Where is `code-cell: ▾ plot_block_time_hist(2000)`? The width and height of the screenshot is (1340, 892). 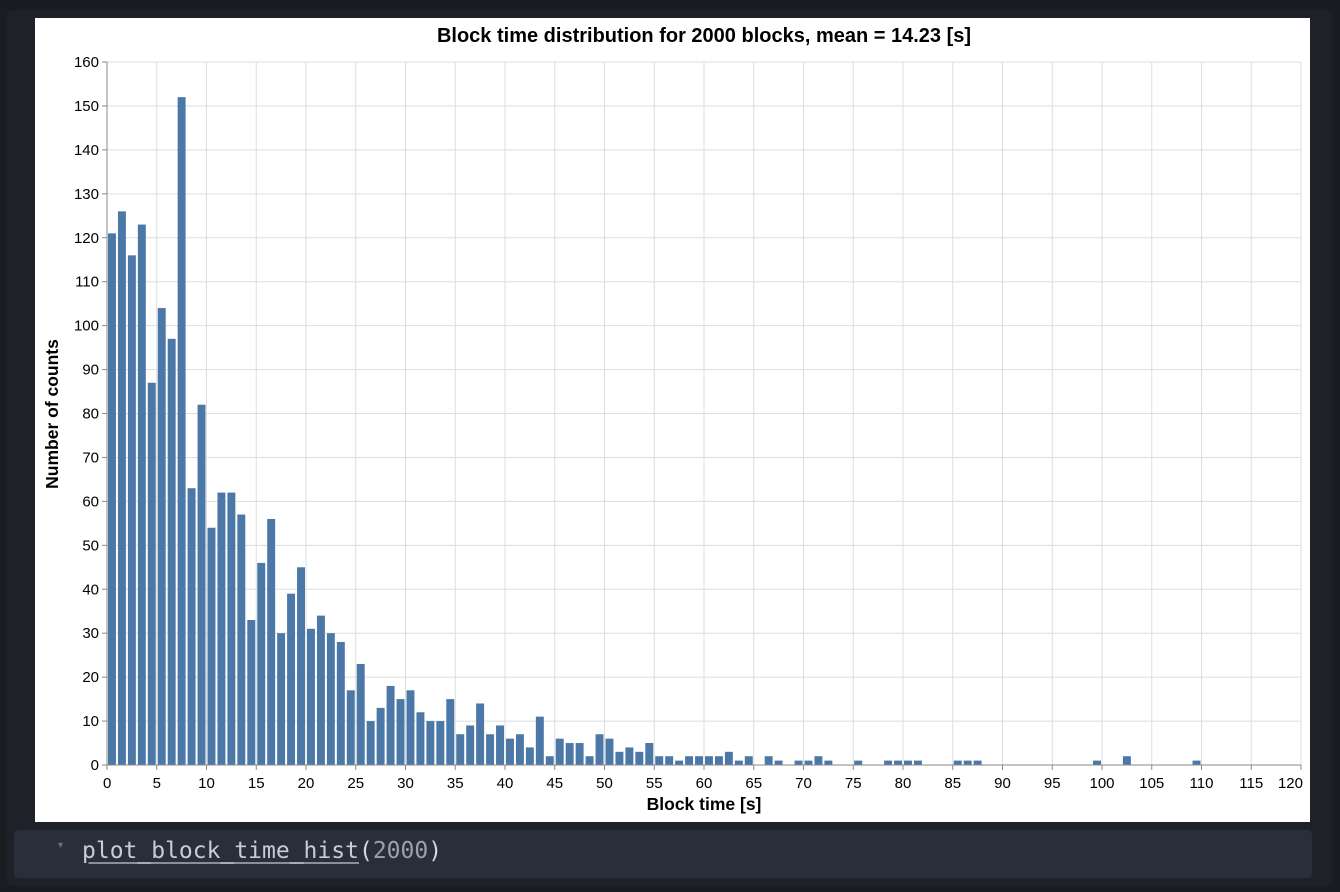
code-cell: ▾ plot_block_time_hist(2000) is located at coordinates (663, 854).